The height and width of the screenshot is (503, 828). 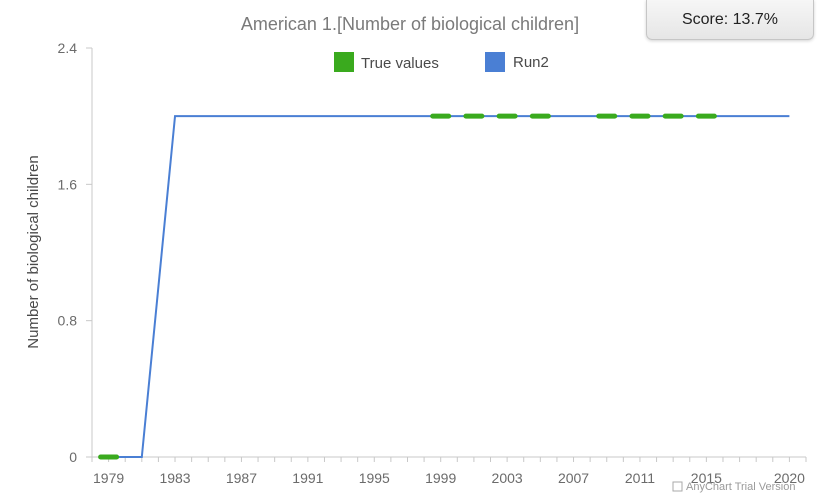 I want to click on x-tick-label: 2015, so click(x=706, y=478).